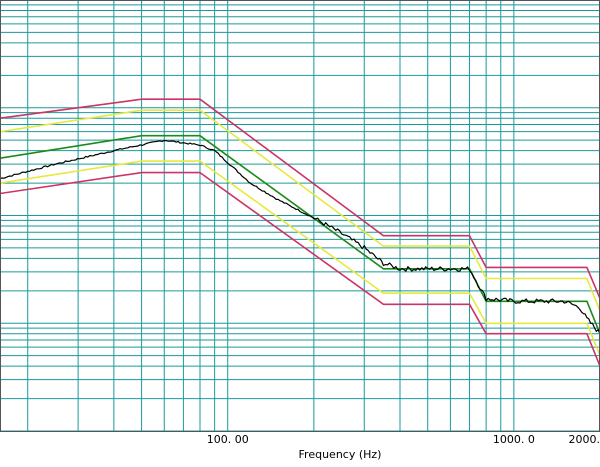 Image resolution: width=600 pixels, height=467 pixels. What do you see at coordinates (340, 454) in the screenshot?
I see `x-axis-label: Frequency (Hz)` at bounding box center [340, 454].